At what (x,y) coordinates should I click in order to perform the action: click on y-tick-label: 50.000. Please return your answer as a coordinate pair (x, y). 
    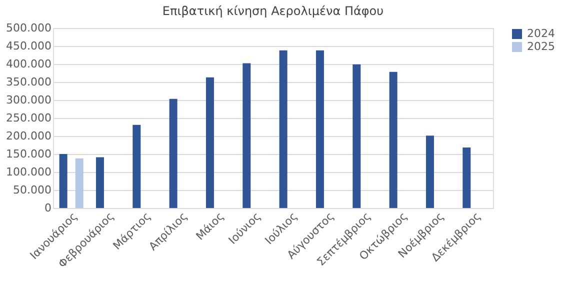
    Looking at the image, I should click on (32, 190).